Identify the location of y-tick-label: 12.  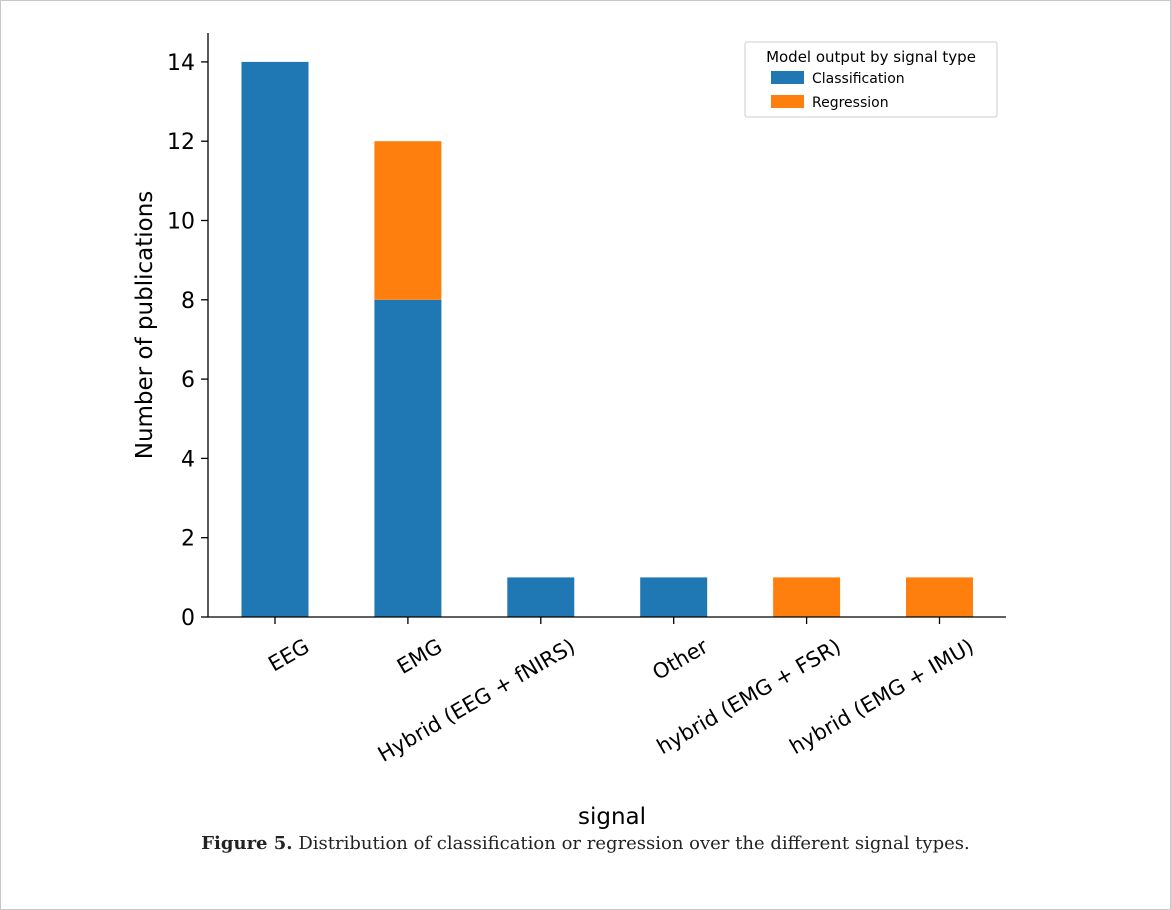
(181, 142).